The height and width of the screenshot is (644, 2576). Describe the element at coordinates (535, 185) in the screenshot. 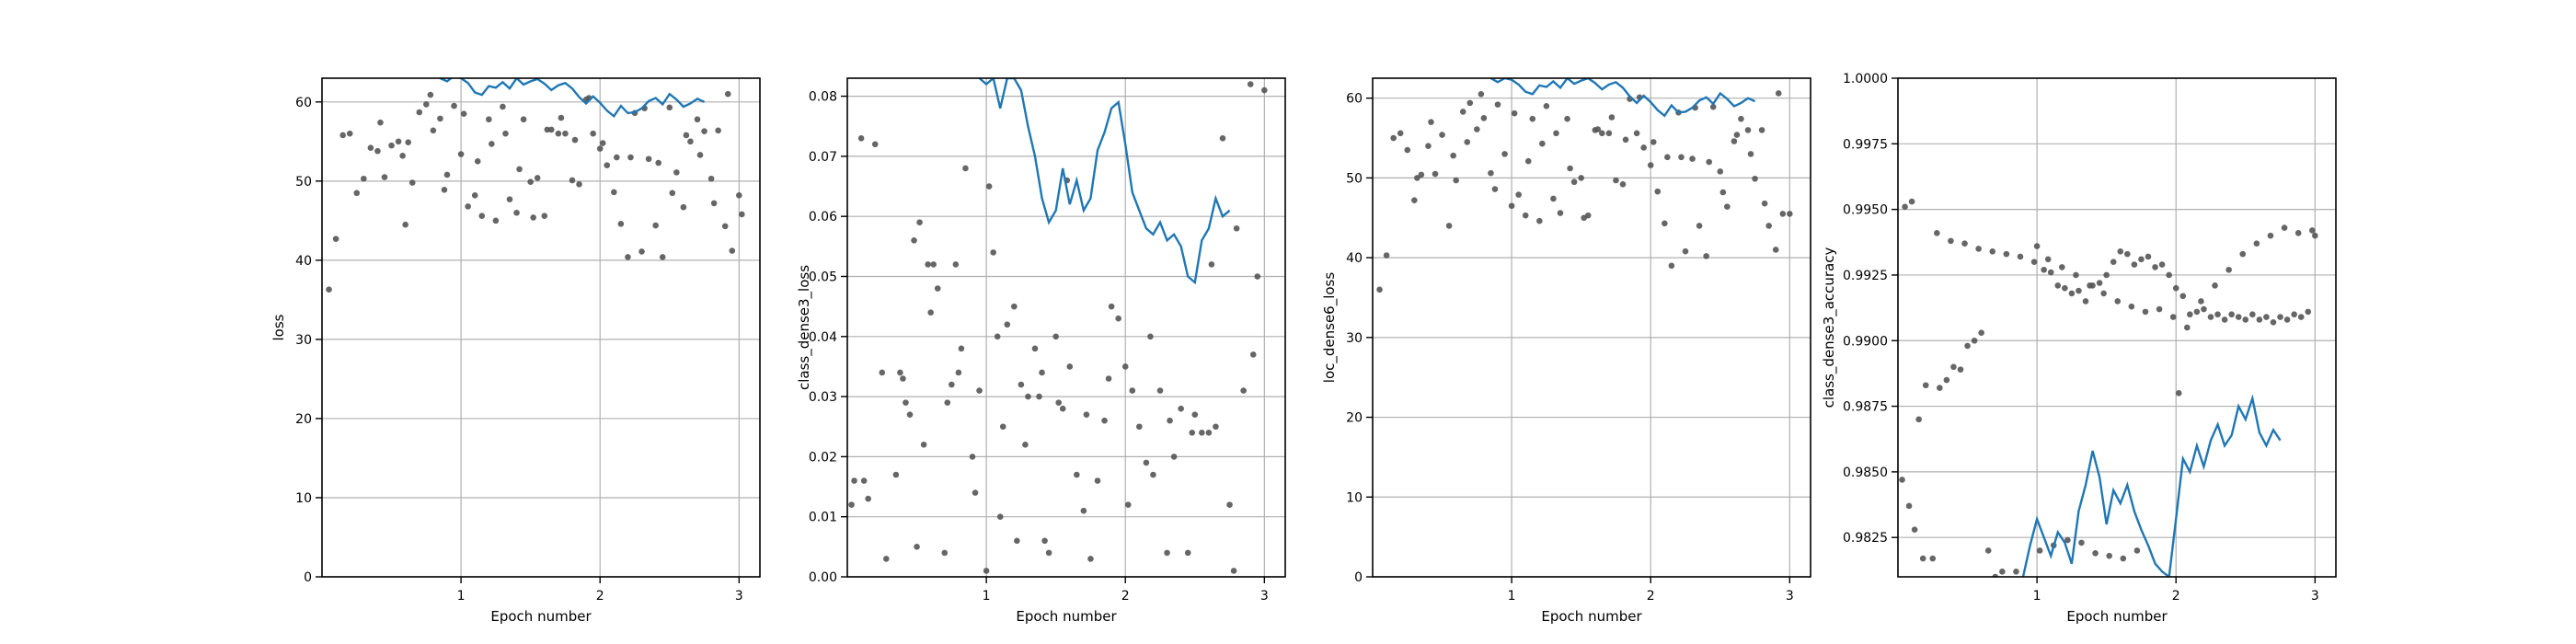

I see `plot-area` at that location.